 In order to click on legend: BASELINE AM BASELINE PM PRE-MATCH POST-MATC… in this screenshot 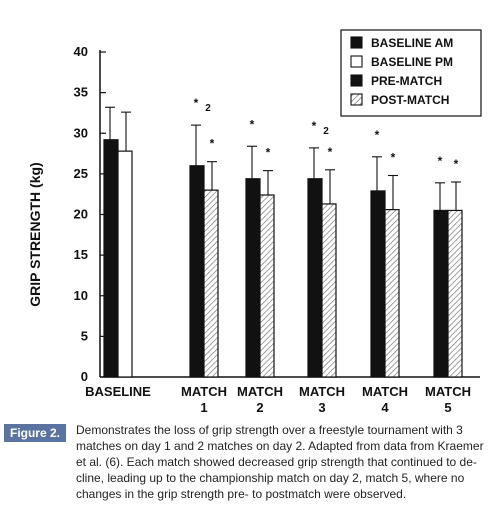, I will do `click(411, 73)`.